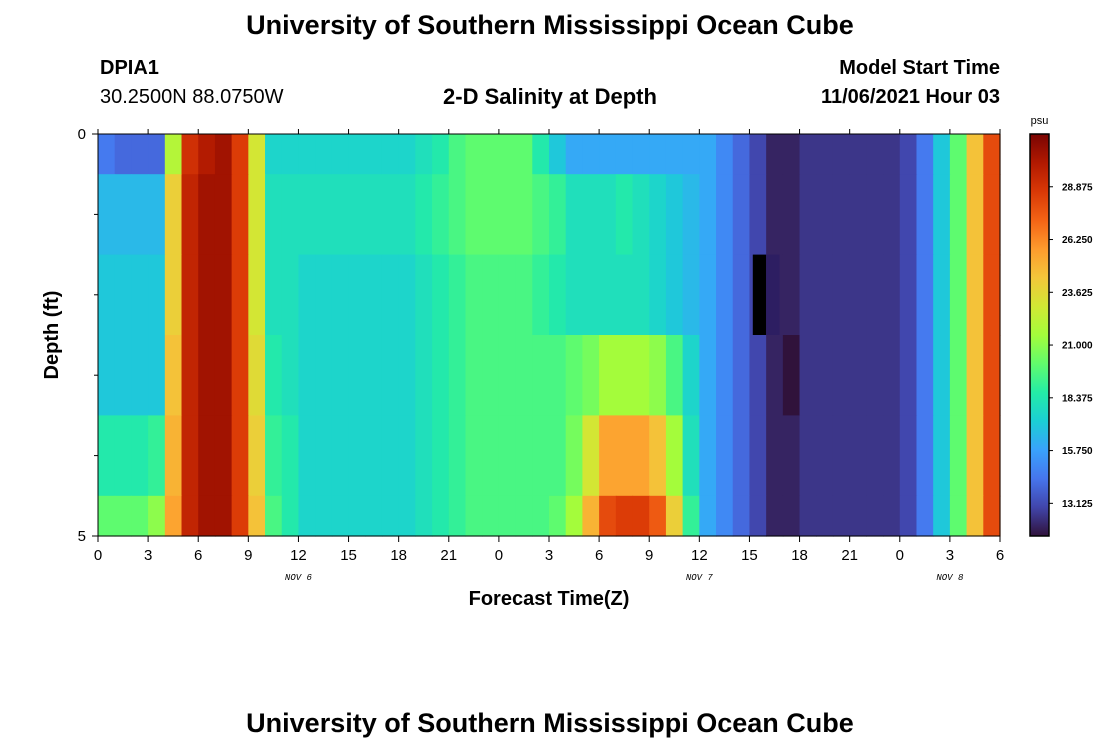 This screenshot has height=750, width=1100. I want to click on x-tick-label: 21, so click(849, 555).